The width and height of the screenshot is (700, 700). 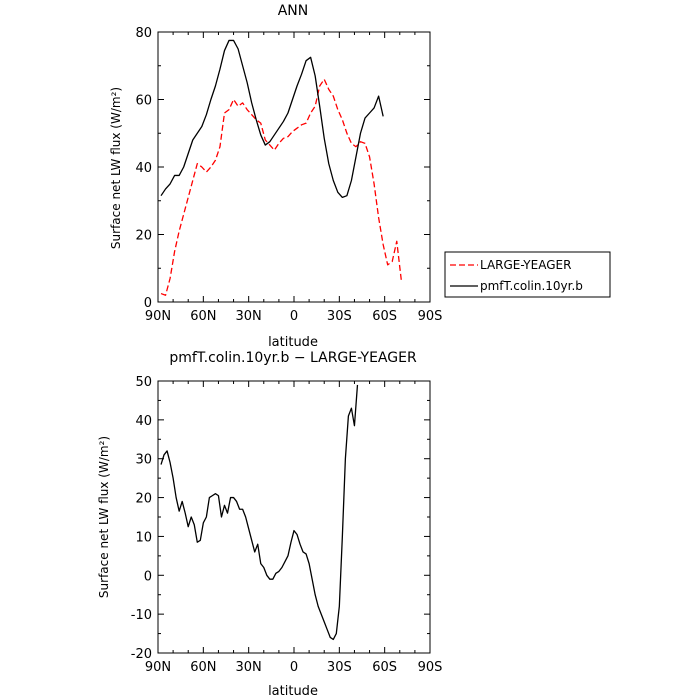 I want to click on bottom-x-axis-label: latitude, so click(x=293, y=691).